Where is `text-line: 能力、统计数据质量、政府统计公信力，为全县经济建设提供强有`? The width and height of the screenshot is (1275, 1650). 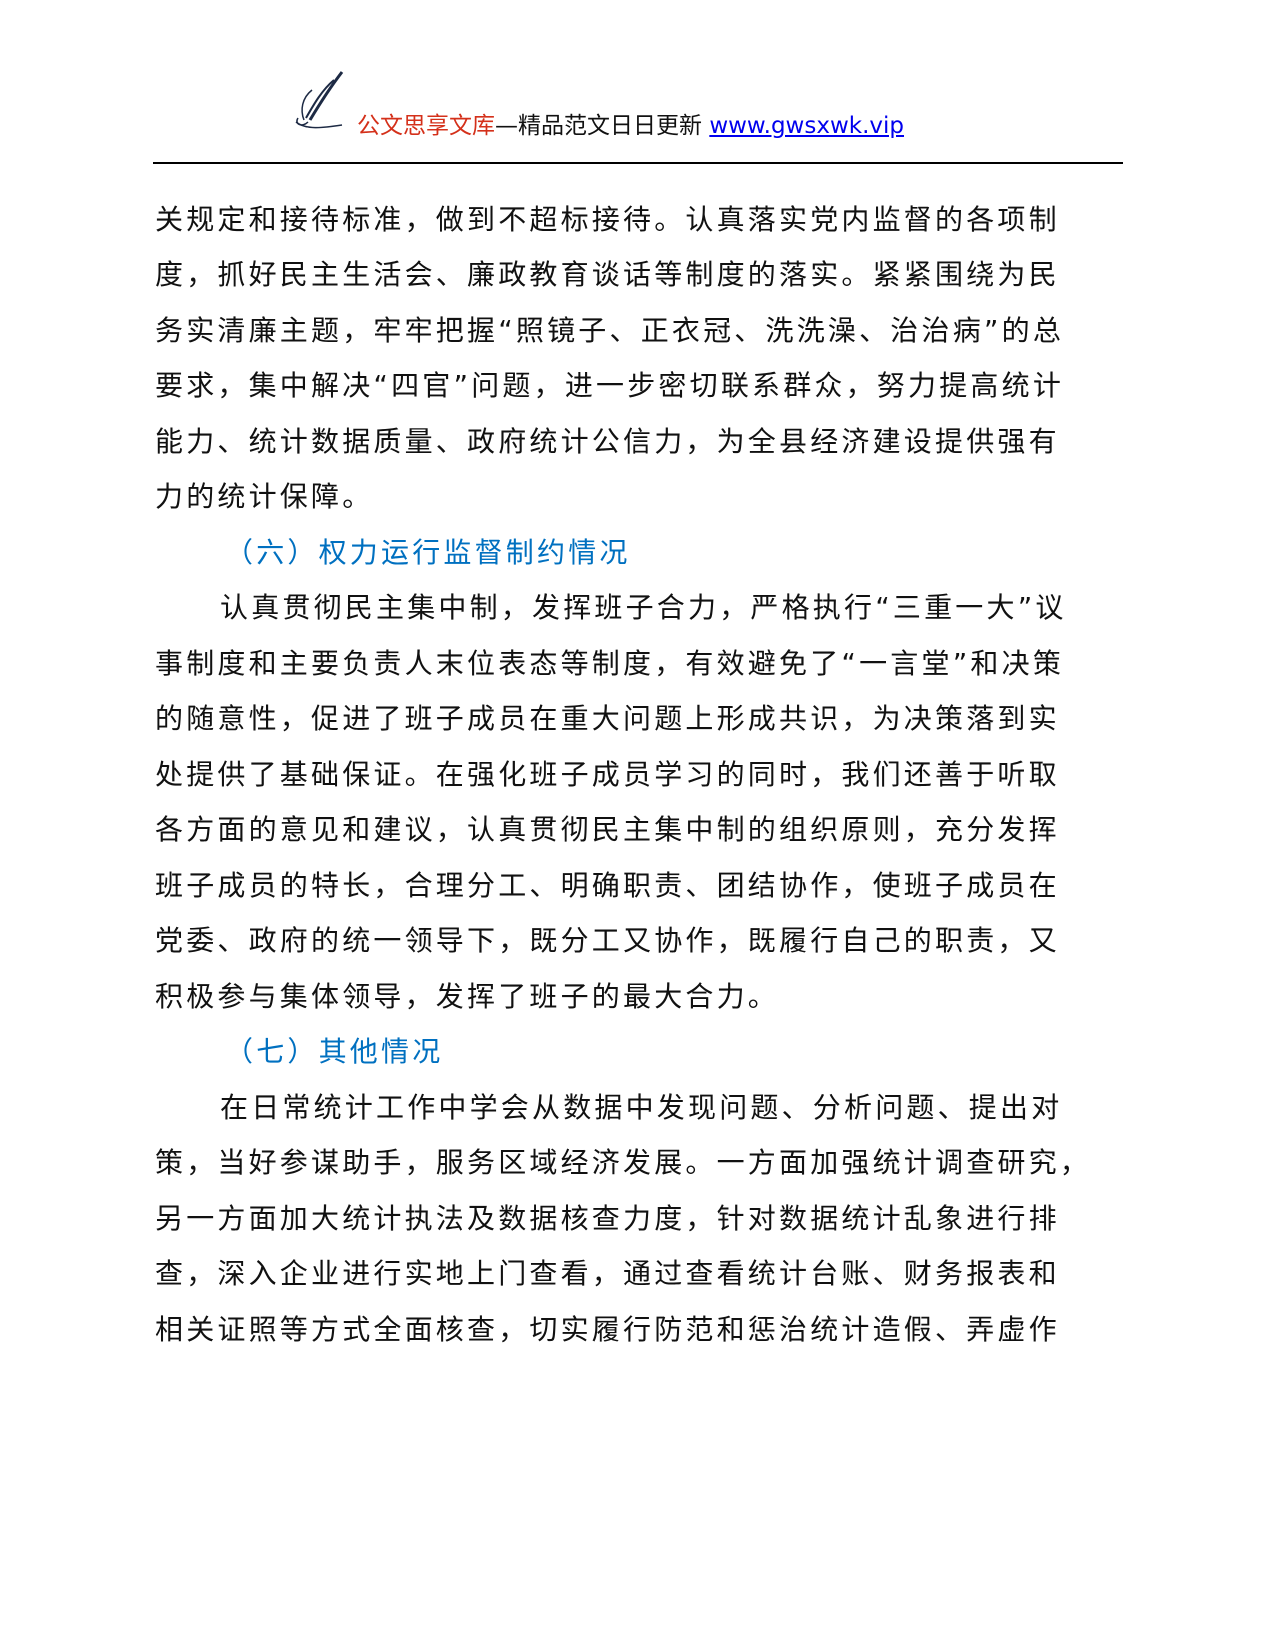 text-line: 能力、统计数据质量、政府统计公信力，为全县经济建设提供强有 is located at coordinates (607, 441).